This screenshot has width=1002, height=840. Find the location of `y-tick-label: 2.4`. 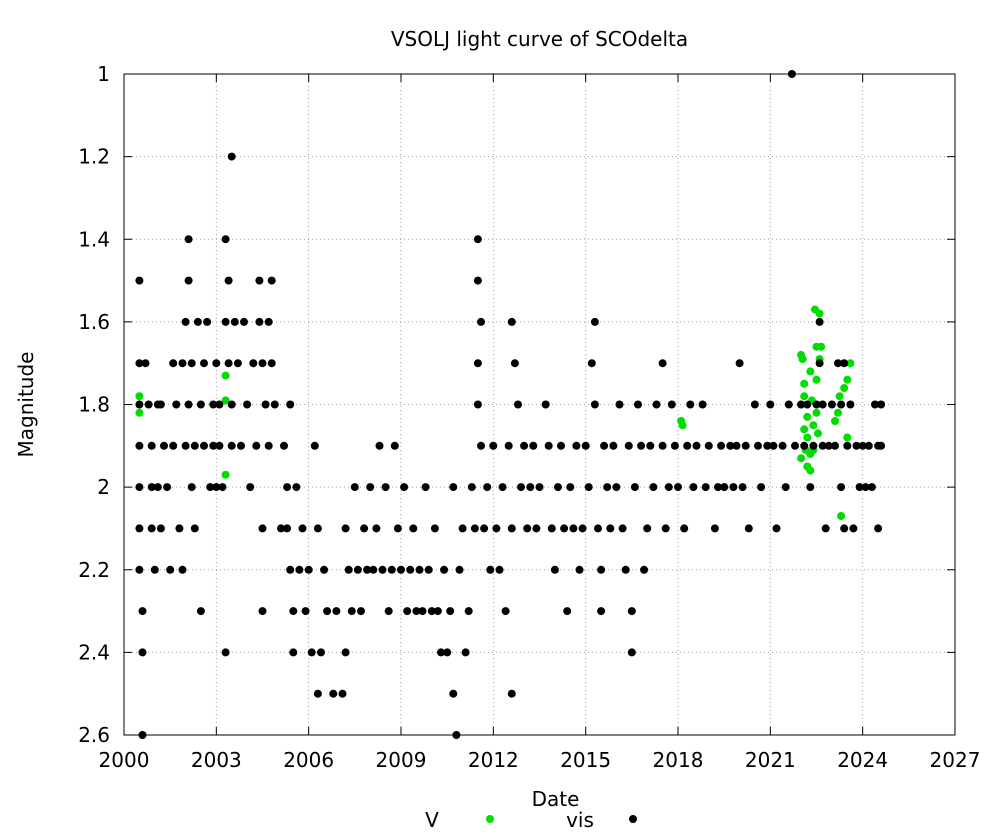

y-tick-label: 2.4 is located at coordinates (94, 652).